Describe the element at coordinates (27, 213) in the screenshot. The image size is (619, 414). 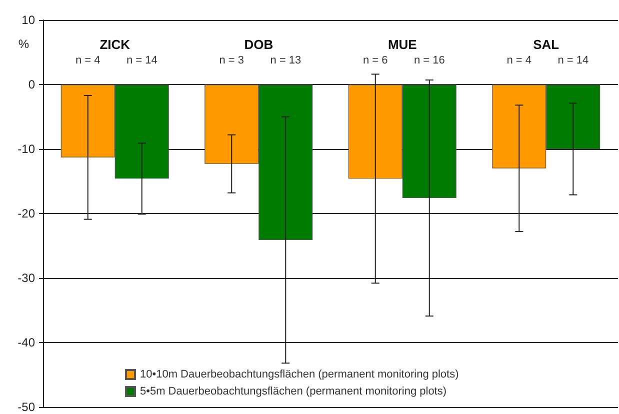
I see `y-tick-label: -20` at that location.